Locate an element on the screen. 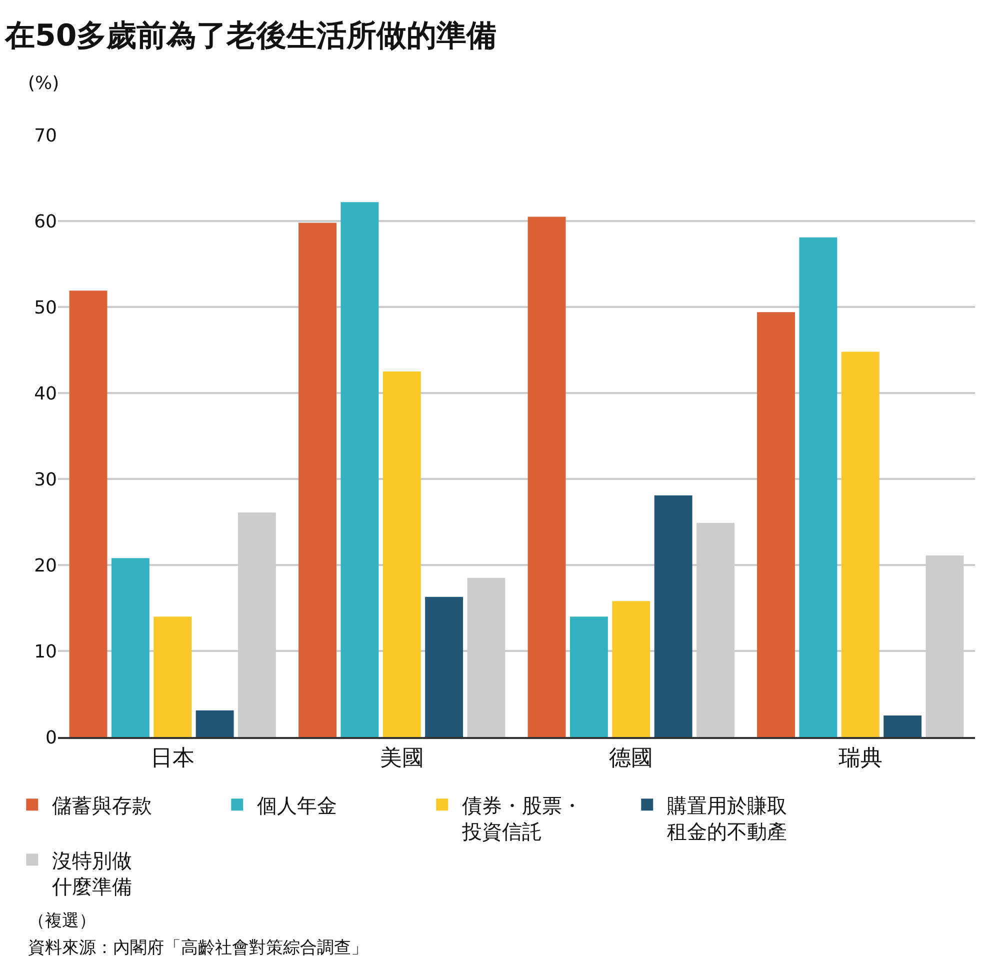  chart-title: 在50多歲前為了老後生活所做的準備 is located at coordinates (250, 36).